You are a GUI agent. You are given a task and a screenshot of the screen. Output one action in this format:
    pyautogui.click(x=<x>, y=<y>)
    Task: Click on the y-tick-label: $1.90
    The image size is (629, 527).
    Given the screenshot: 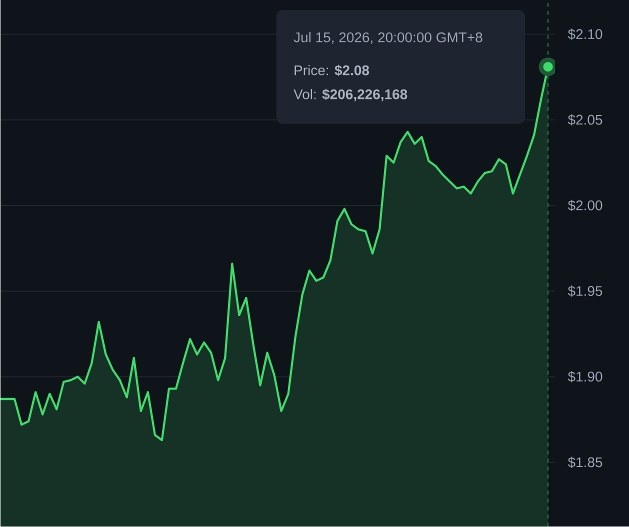 What is the action you would take?
    pyautogui.click(x=585, y=377)
    